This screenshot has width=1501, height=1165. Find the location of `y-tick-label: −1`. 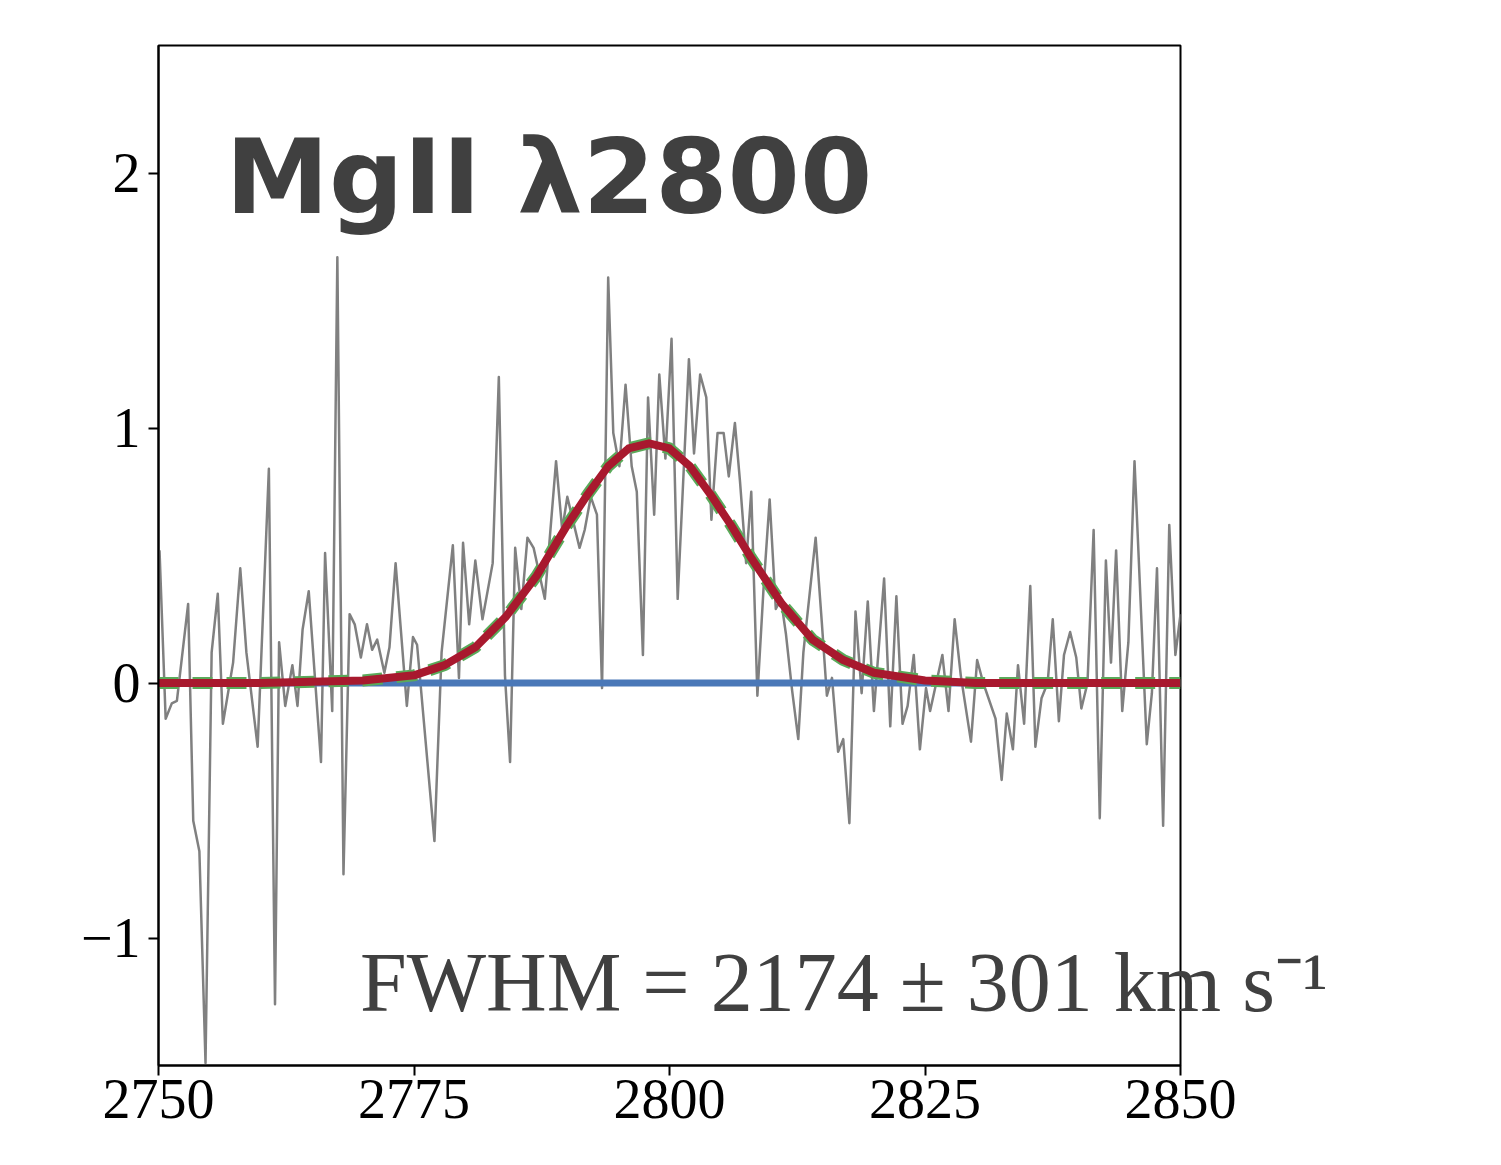

y-tick-label: −1 is located at coordinates (110, 938).